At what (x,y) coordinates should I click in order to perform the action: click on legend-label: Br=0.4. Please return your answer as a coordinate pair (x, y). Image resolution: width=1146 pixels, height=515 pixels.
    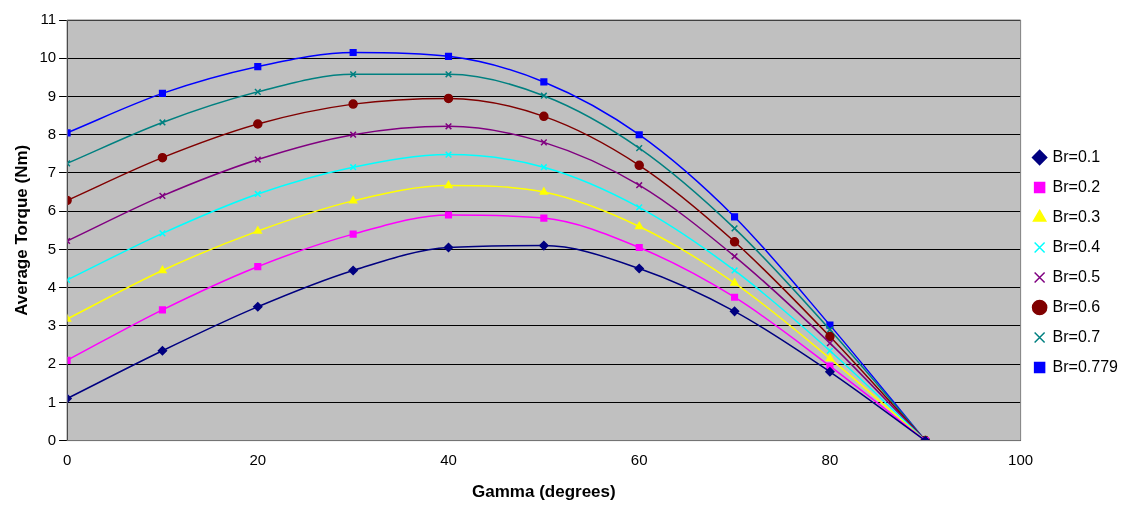
    Looking at the image, I should click on (1076, 246).